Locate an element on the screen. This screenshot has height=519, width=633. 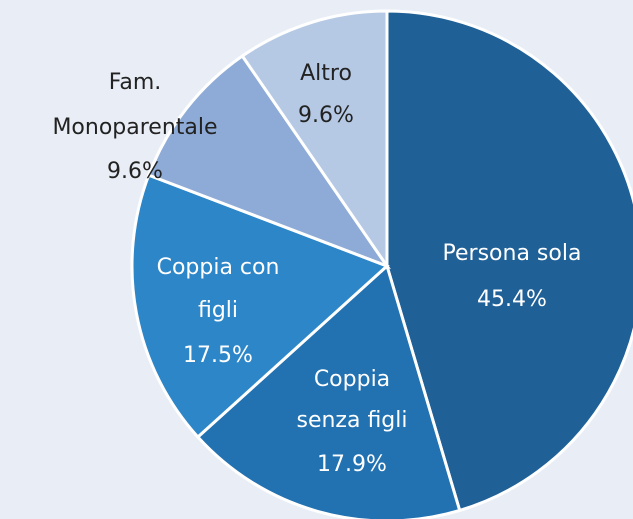
label-line: figli is located at coordinates (218, 310).